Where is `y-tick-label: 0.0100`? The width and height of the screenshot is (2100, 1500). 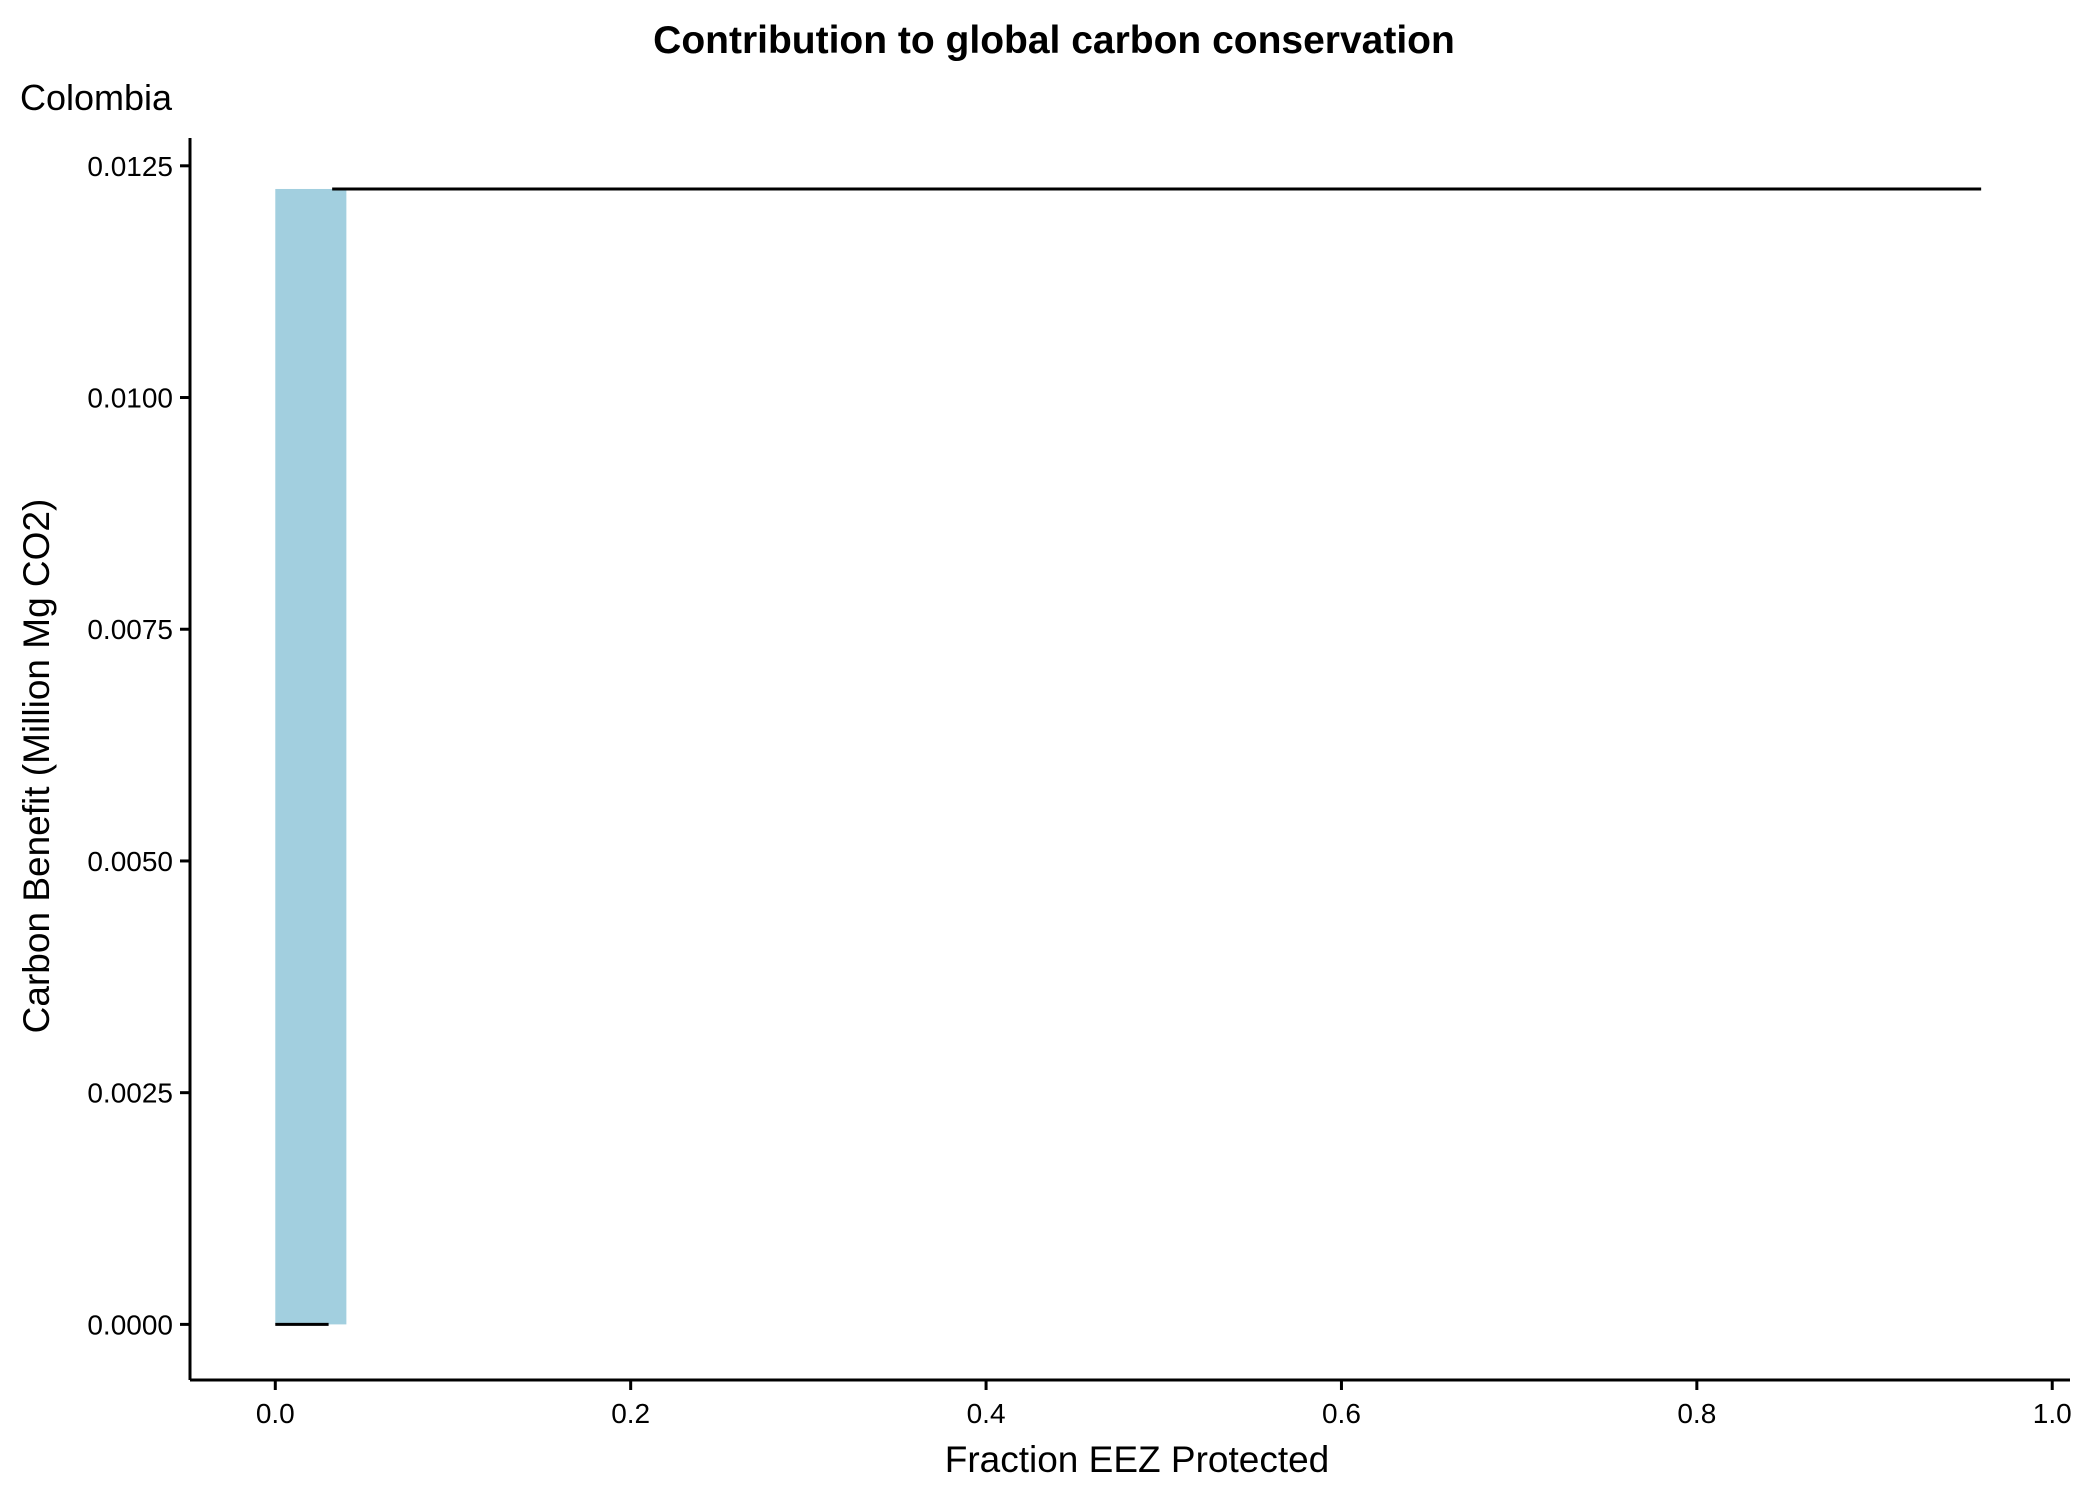
y-tick-label: 0.0100 is located at coordinates (130, 398).